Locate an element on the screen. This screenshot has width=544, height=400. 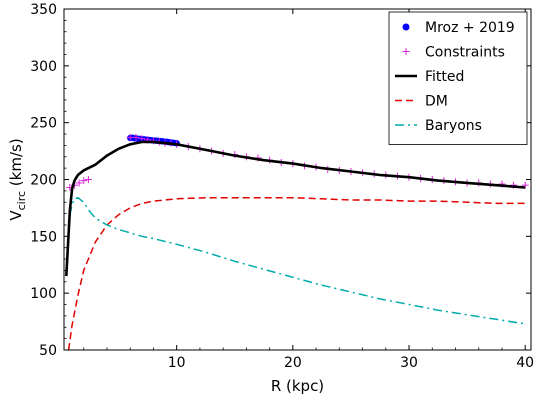
legend-box is located at coordinates (458, 78).